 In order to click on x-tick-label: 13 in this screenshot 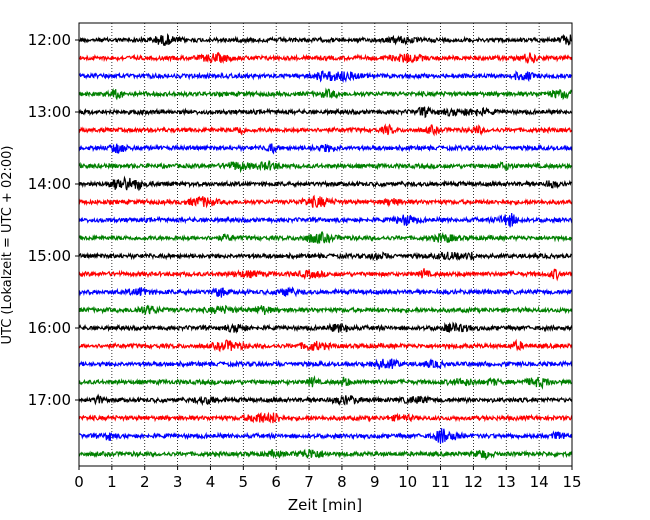, I will do `click(506, 482)`.